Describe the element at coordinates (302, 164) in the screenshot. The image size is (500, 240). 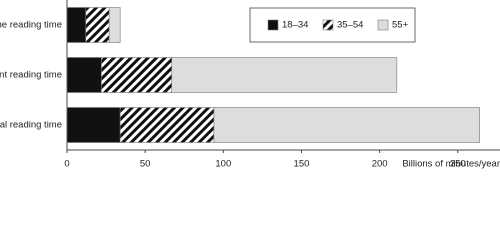
I see `x-tick-label: 150` at that location.